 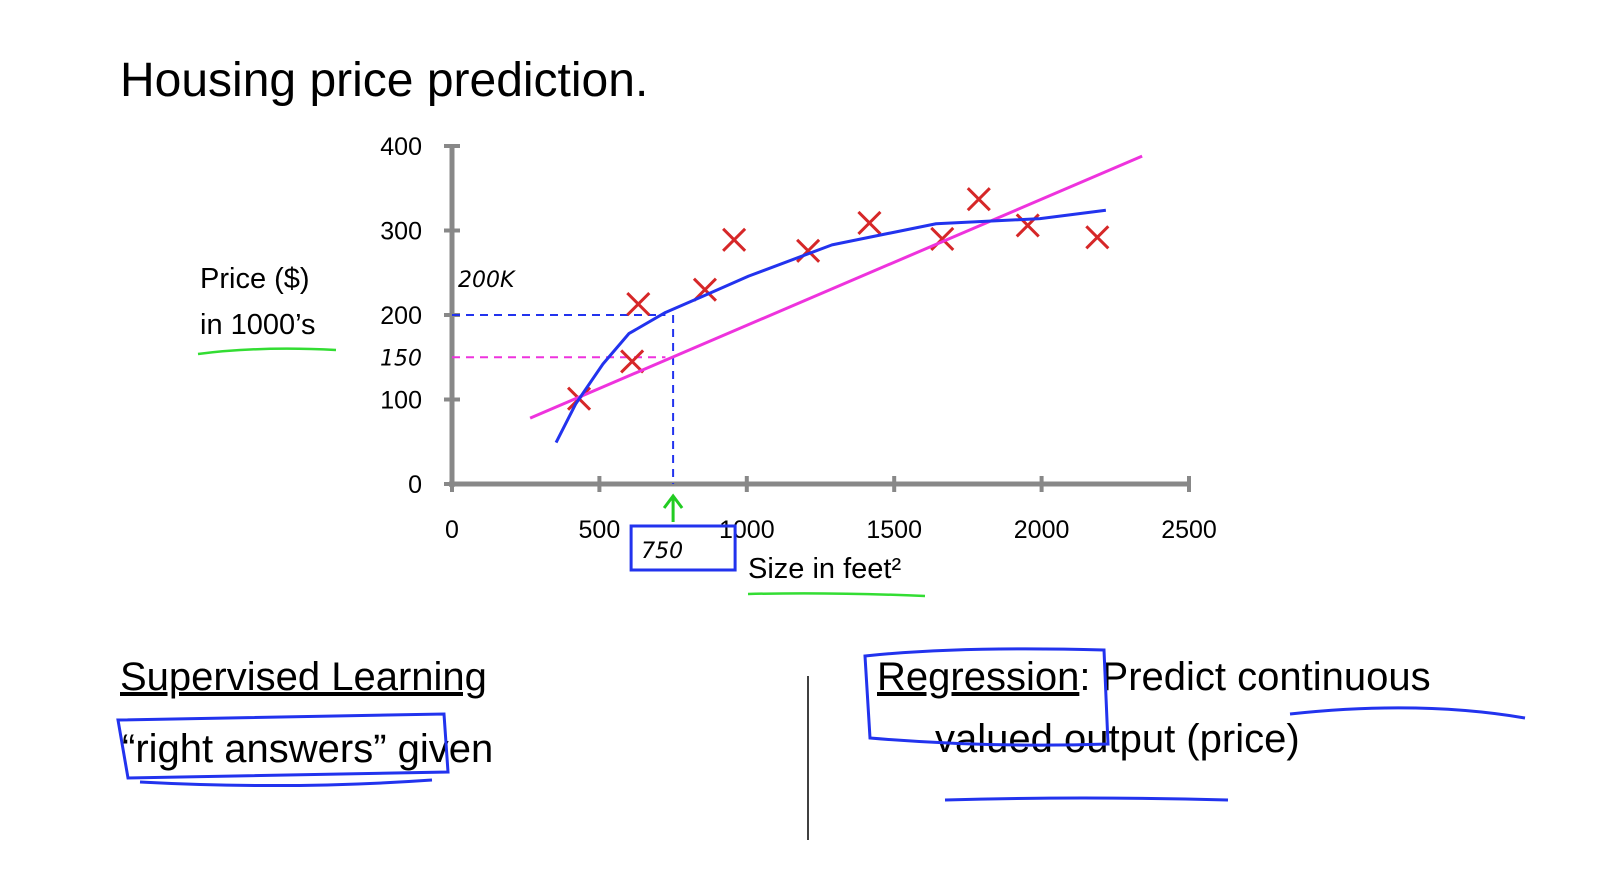 What do you see at coordinates (894, 530) in the screenshot?
I see `x-tick-label: 1500` at bounding box center [894, 530].